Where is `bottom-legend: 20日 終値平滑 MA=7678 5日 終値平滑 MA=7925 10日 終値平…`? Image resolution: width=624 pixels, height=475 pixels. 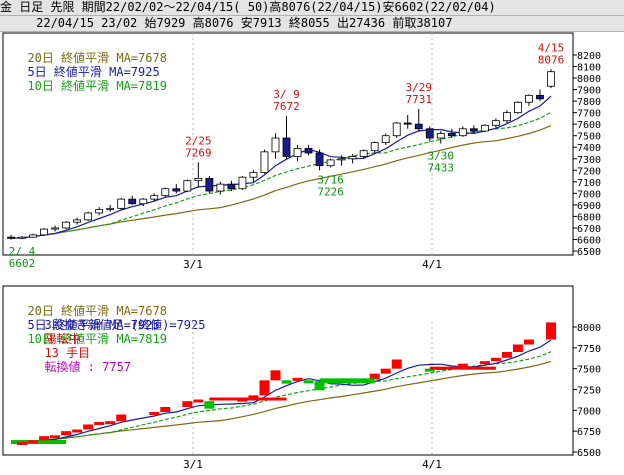 bottom-legend: 20日 終値平滑 MA=7678 5日 終値平滑 MA=7925 10日 終値平… is located at coordinates (90, 318).